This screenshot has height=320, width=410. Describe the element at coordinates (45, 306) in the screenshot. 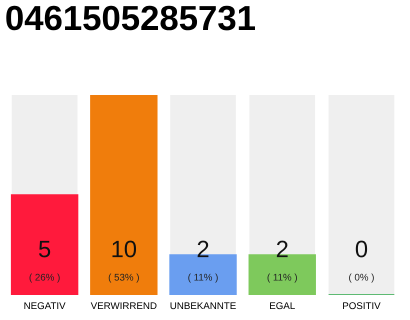

I see `x-tick-label: NEGATIV` at that location.